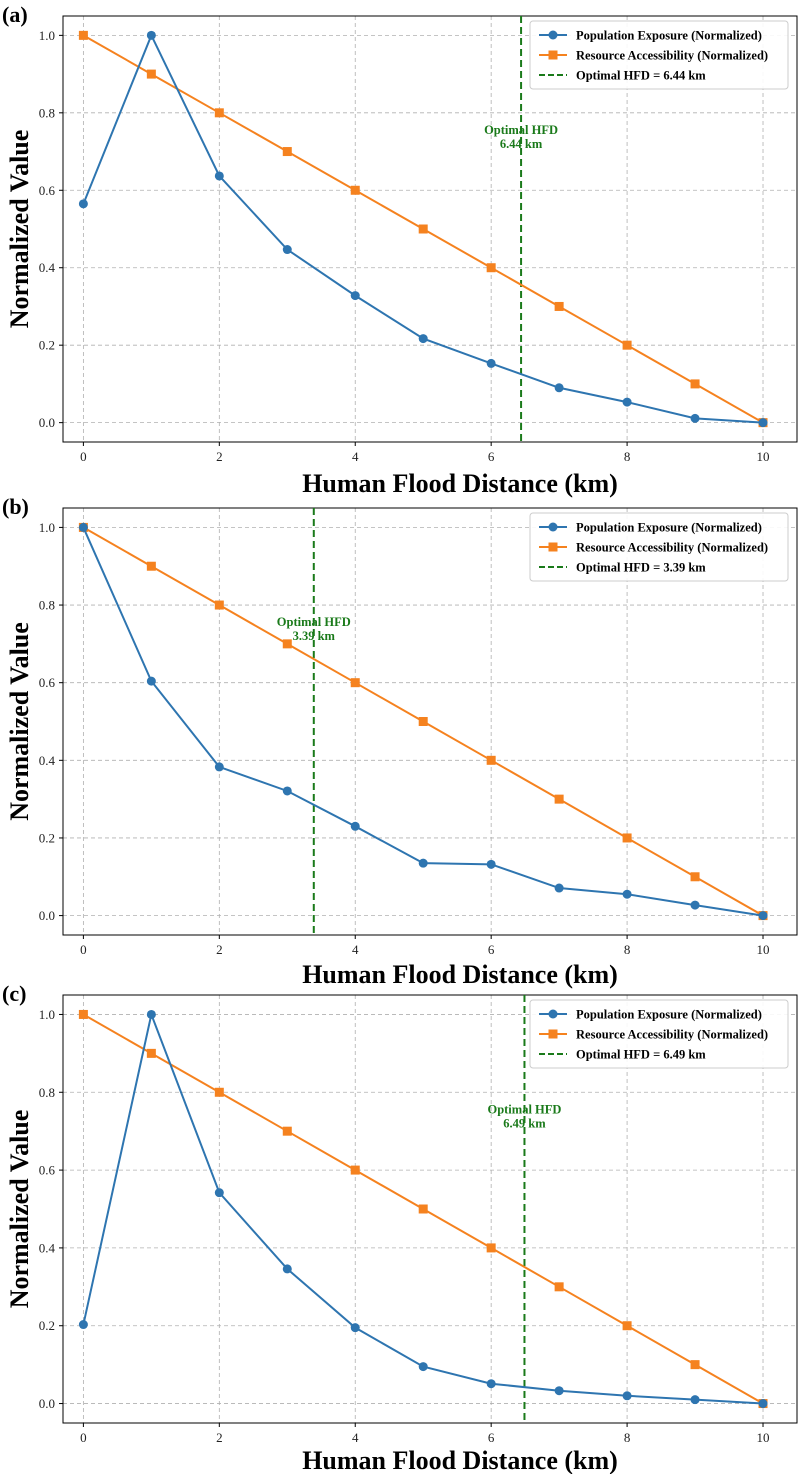 This screenshot has height=1474, width=800. I want to click on optimal-hfd-annotation-value: 6.44 km, so click(521, 144).